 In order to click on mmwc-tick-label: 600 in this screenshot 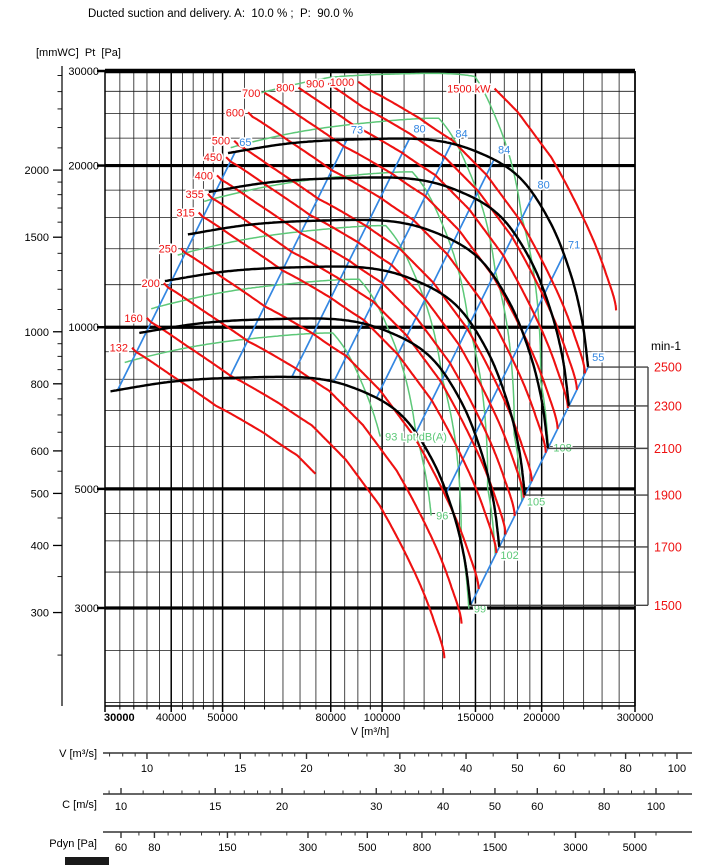, I will do `click(40, 452)`.